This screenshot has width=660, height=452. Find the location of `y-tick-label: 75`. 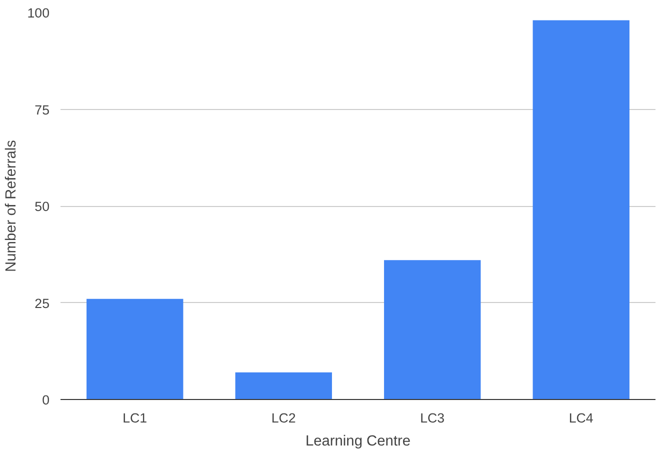

y-tick-label: 75 is located at coordinates (42, 110).